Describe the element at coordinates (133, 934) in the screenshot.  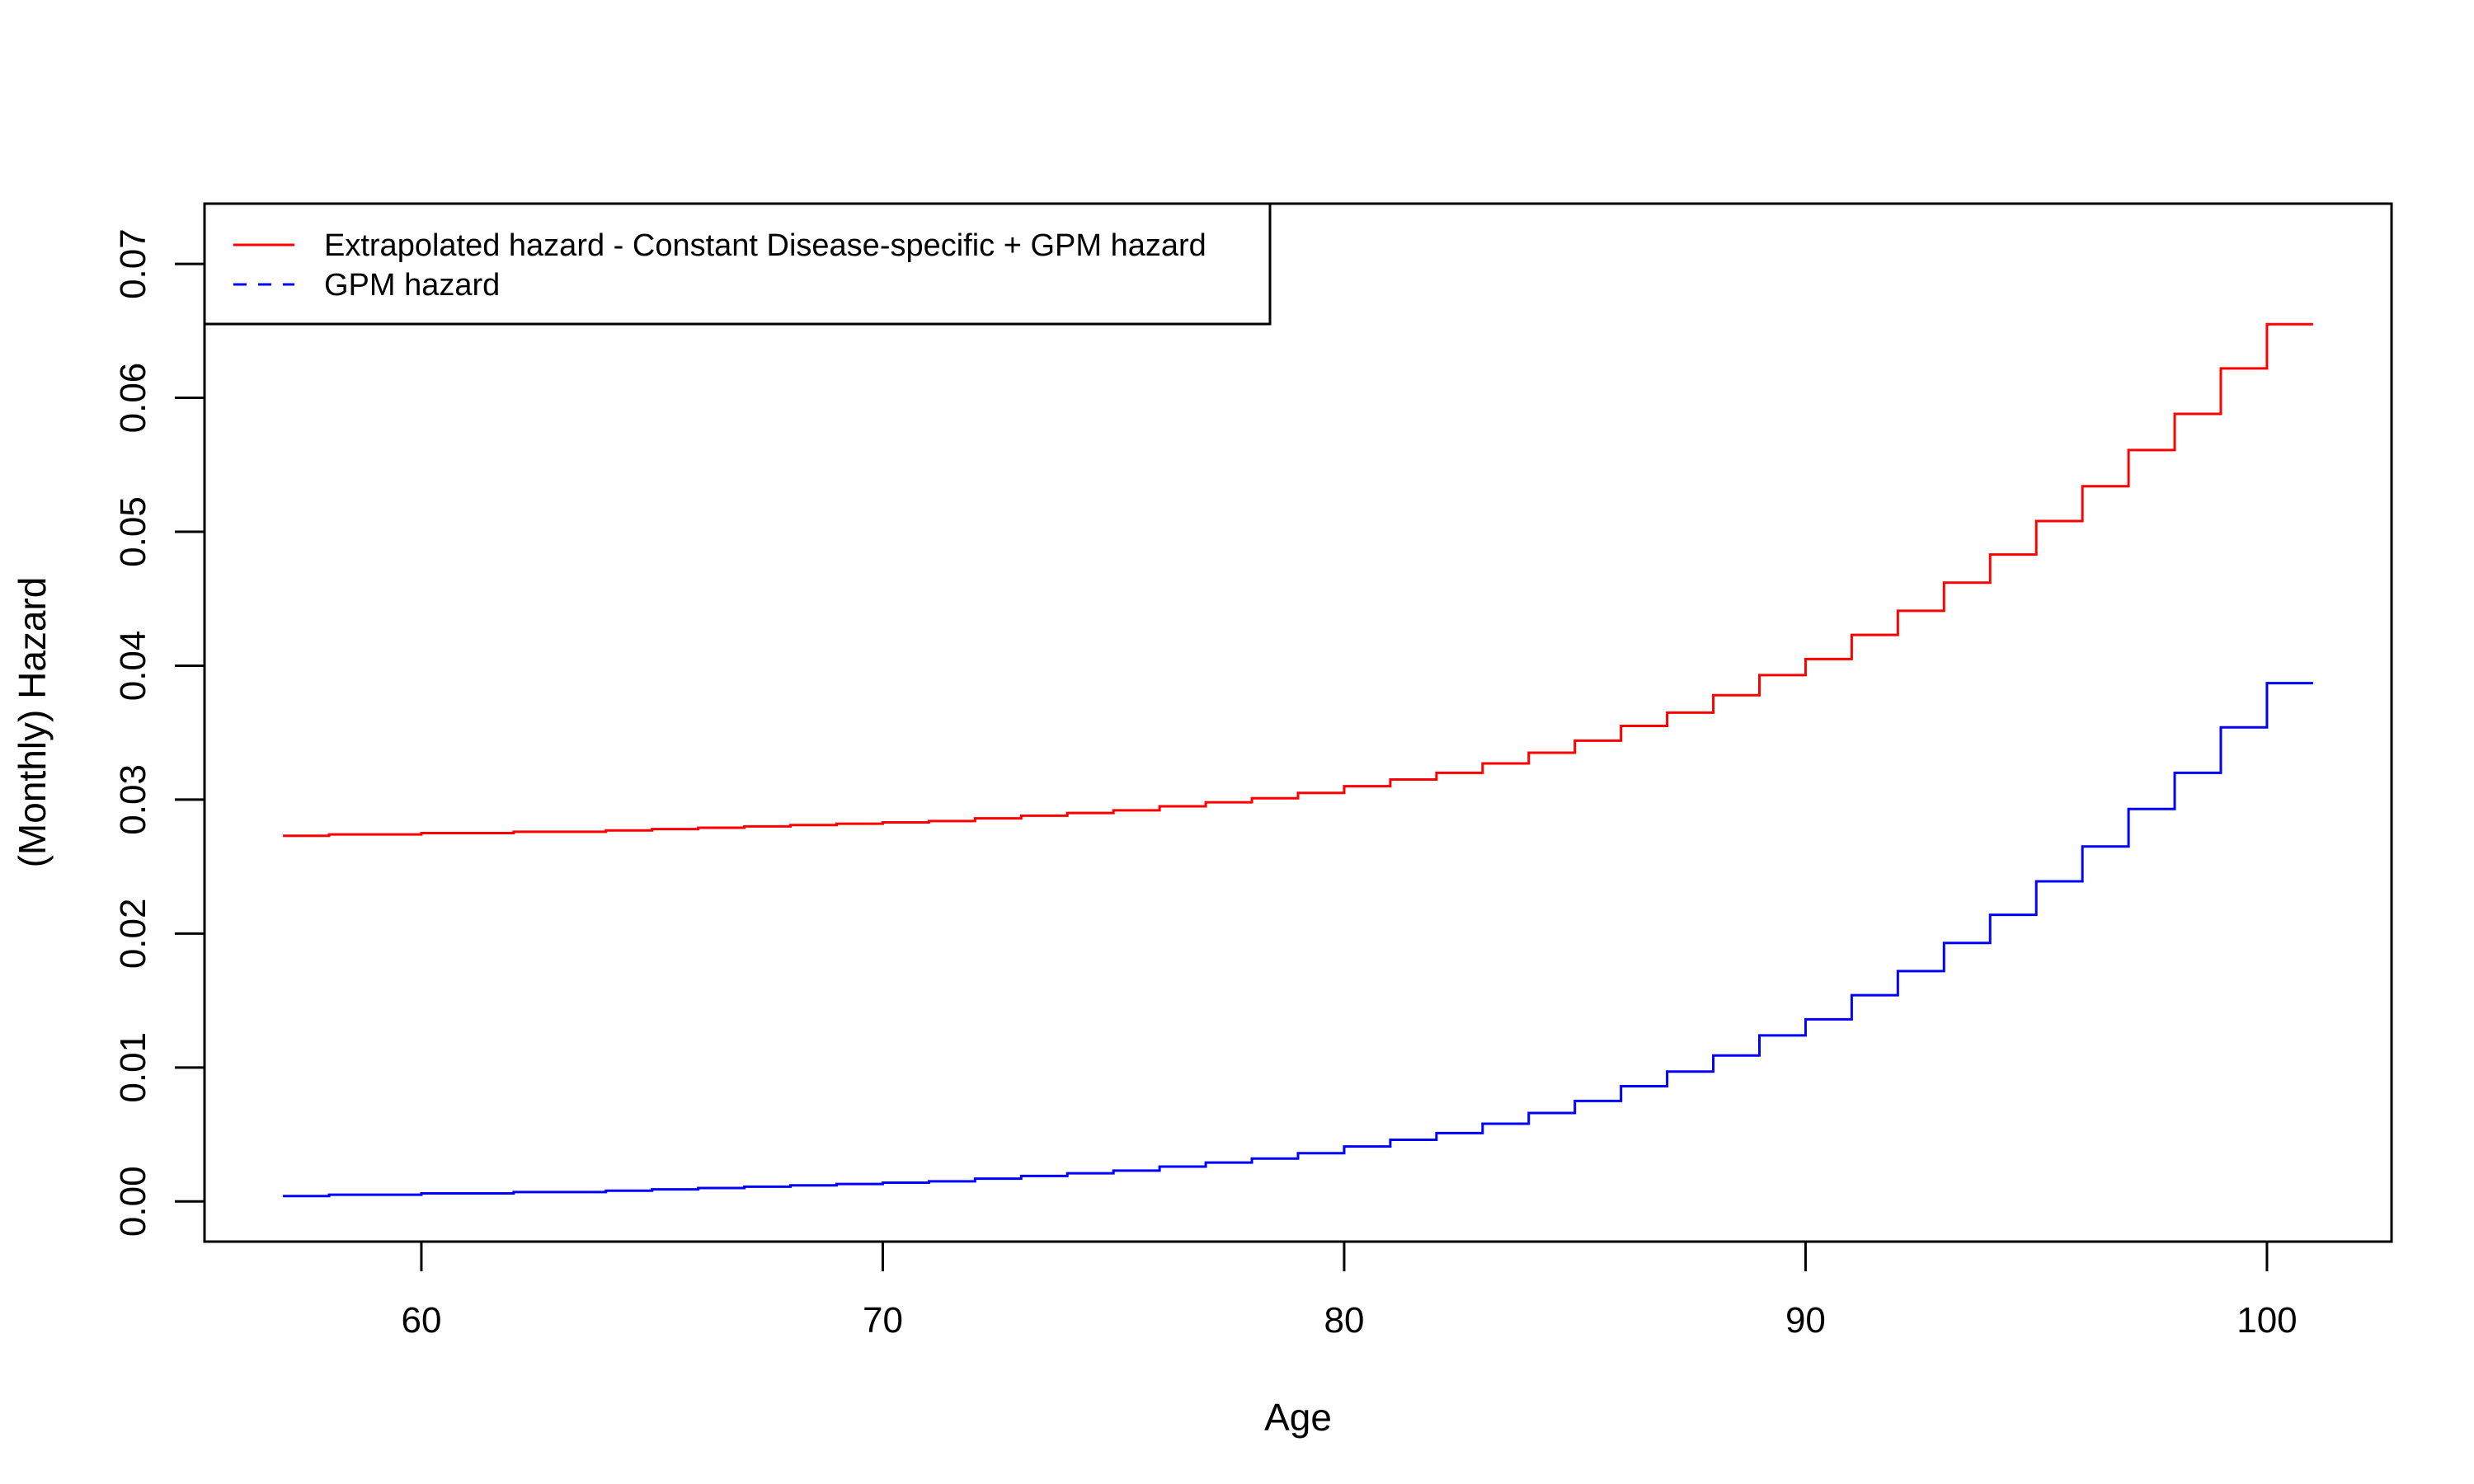
I see `y-tick-label: 0.02` at that location.